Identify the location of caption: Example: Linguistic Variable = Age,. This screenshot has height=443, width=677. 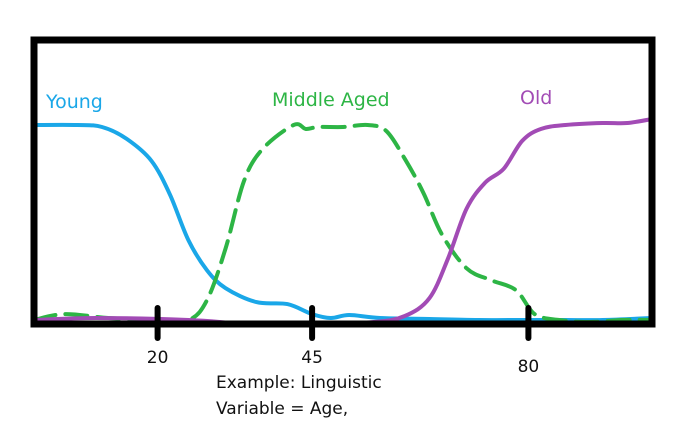
(299, 396).